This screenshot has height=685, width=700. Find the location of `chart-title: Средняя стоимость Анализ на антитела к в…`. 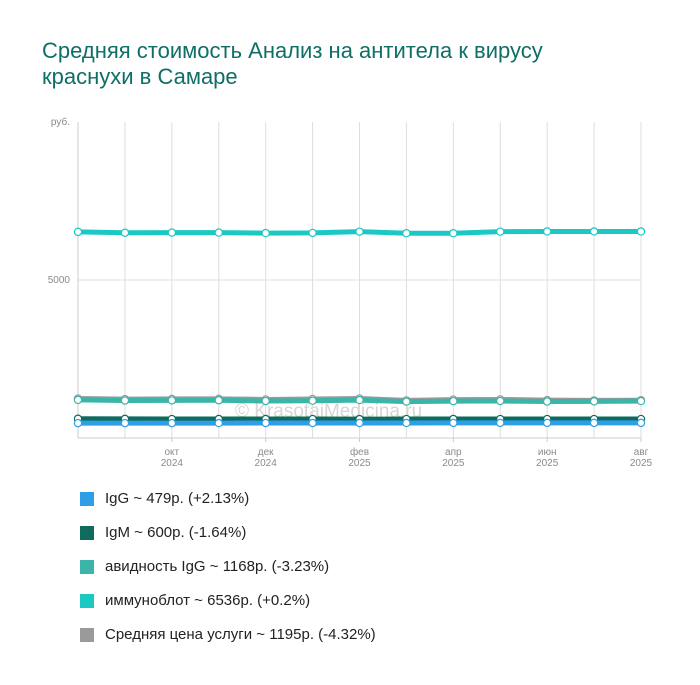

chart-title: Средняя стоимость Анализ на антитела к в… is located at coordinates (292, 63).